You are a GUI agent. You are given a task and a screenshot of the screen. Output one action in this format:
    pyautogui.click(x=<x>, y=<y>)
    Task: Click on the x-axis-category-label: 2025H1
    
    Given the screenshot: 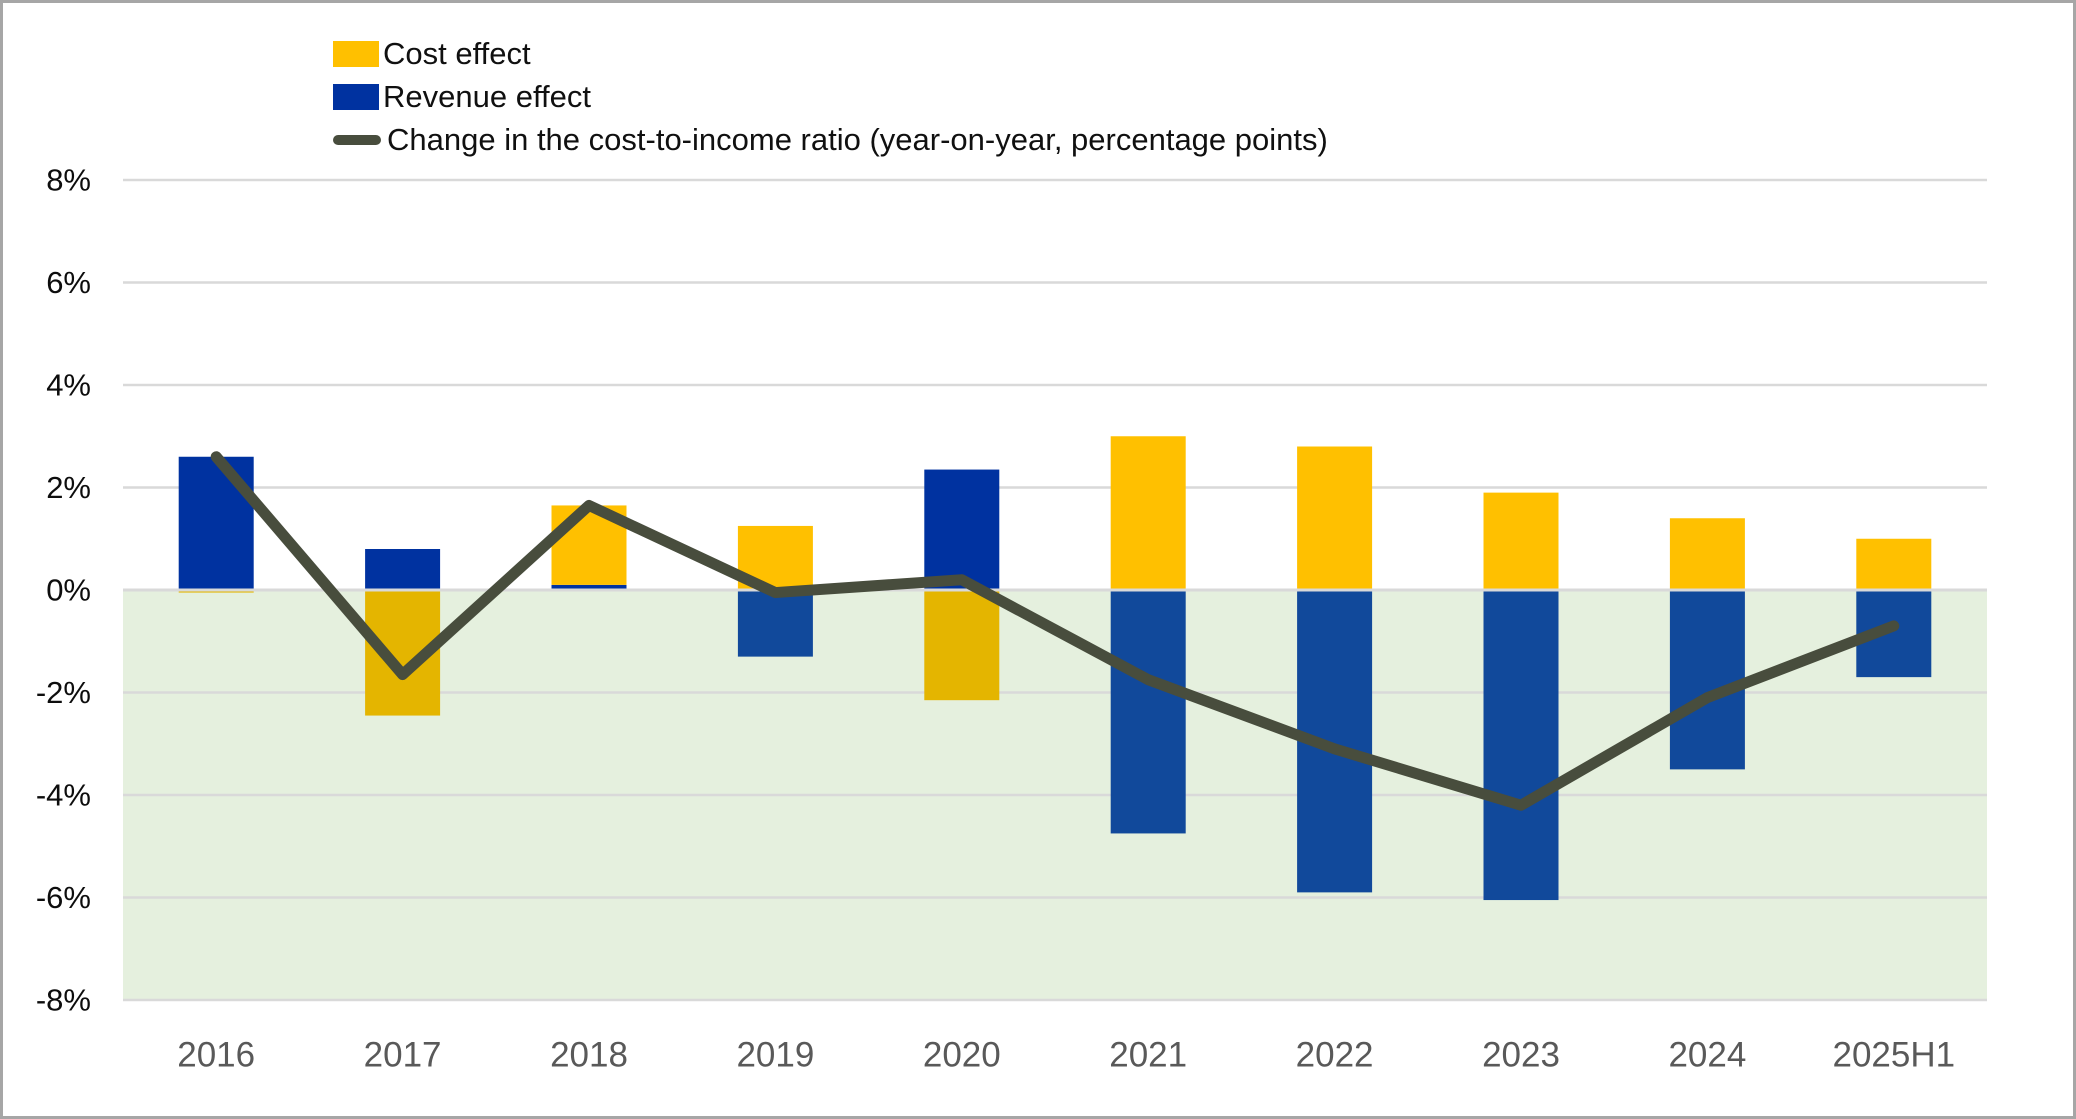 What is the action you would take?
    pyautogui.click(x=1893, y=1055)
    